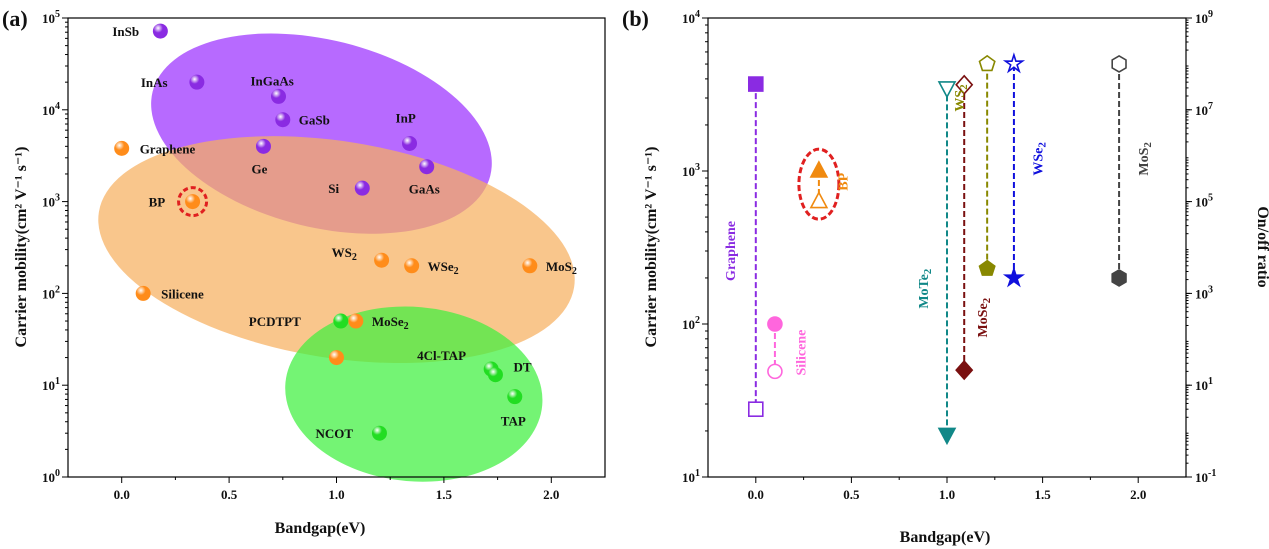  What do you see at coordinates (819, 169) in the screenshot?
I see `mobility-marker-bp` at bounding box center [819, 169].